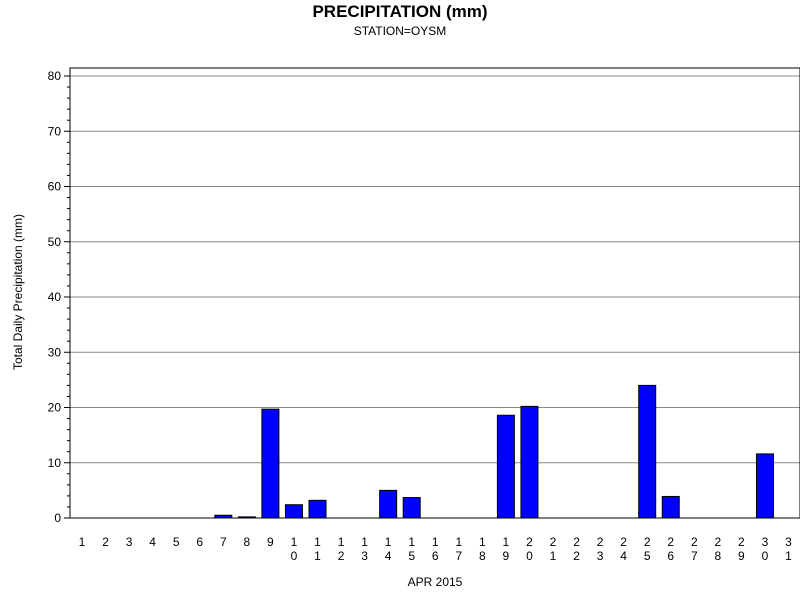 The width and height of the screenshot is (800, 605). What do you see at coordinates (176, 542) in the screenshot?
I see `x-tick-label-5: 5` at bounding box center [176, 542].